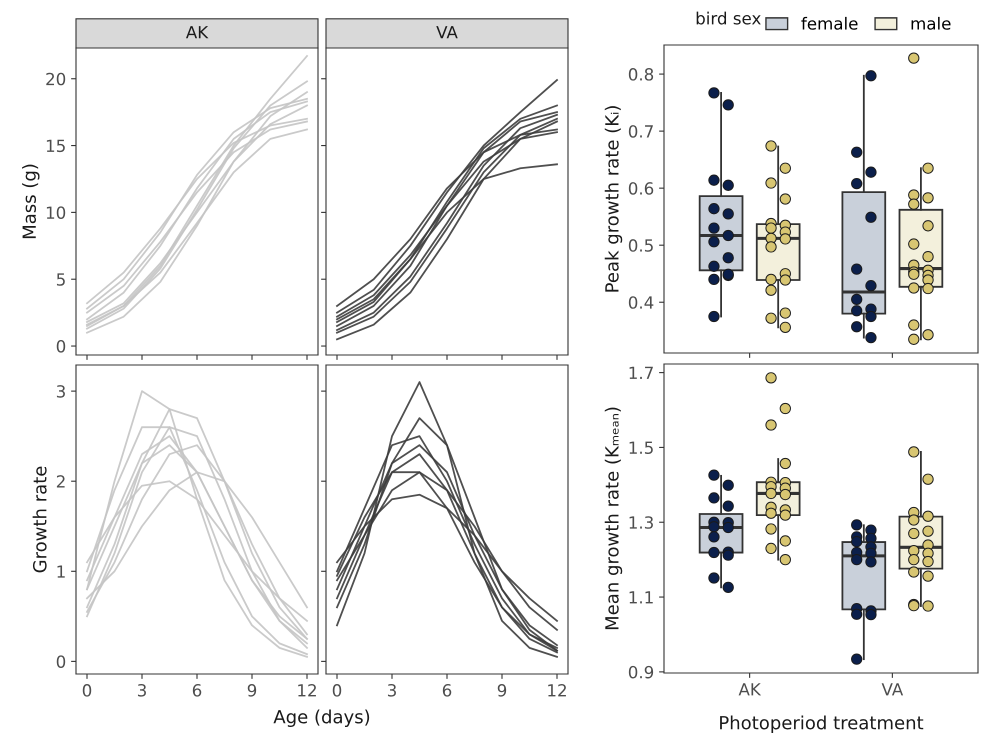 Image resolution: width=987 pixels, height=739 pixels. What do you see at coordinates (893, 689) in the screenshot?
I see `x-tick-label: VA` at bounding box center [893, 689].